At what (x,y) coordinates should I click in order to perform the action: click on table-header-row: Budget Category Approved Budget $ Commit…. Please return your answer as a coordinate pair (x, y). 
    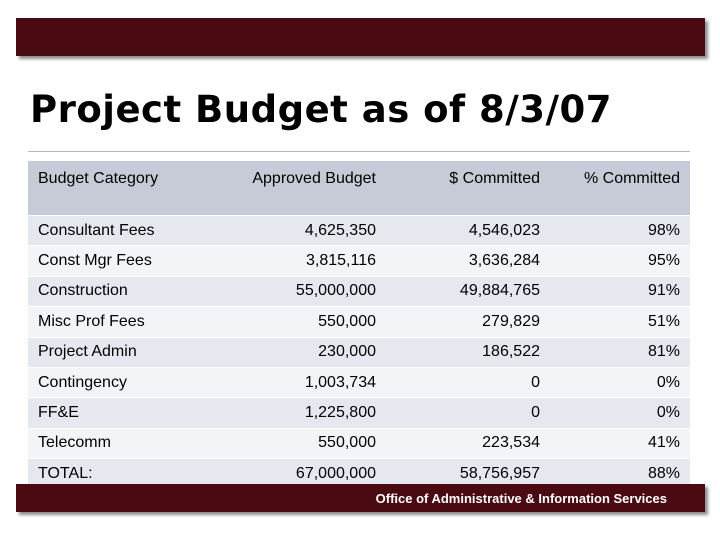
    Looking at the image, I should click on (359, 188).